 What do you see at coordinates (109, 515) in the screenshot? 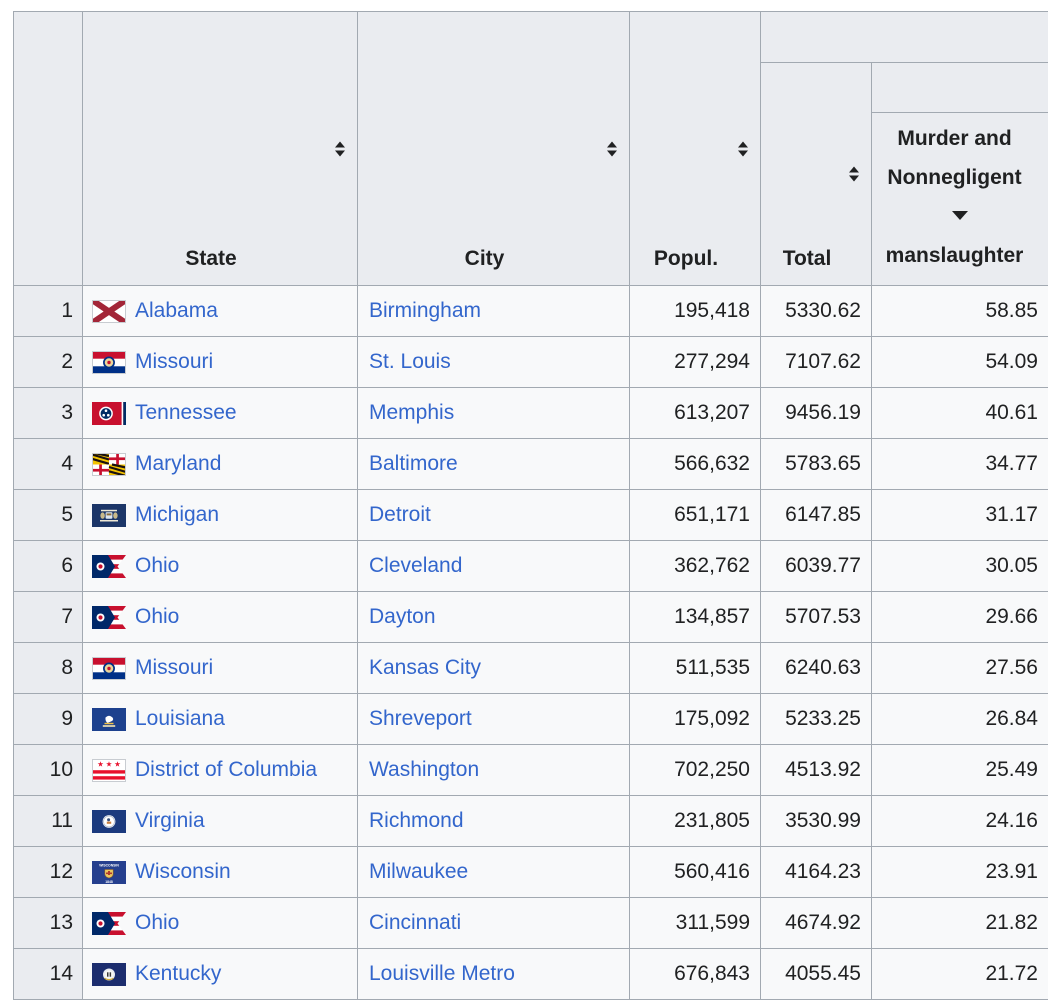
I see `michigan-flag-icon` at bounding box center [109, 515].